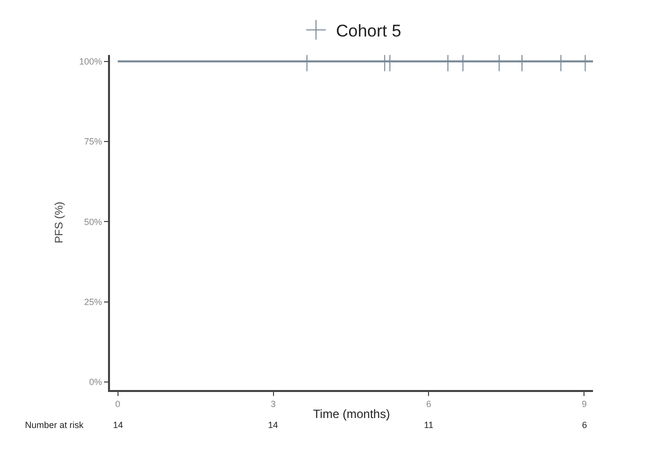 Image resolution: width=649 pixels, height=463 pixels. Describe the element at coordinates (117, 403) in the screenshot. I see `x-tick-label: 0` at that location.